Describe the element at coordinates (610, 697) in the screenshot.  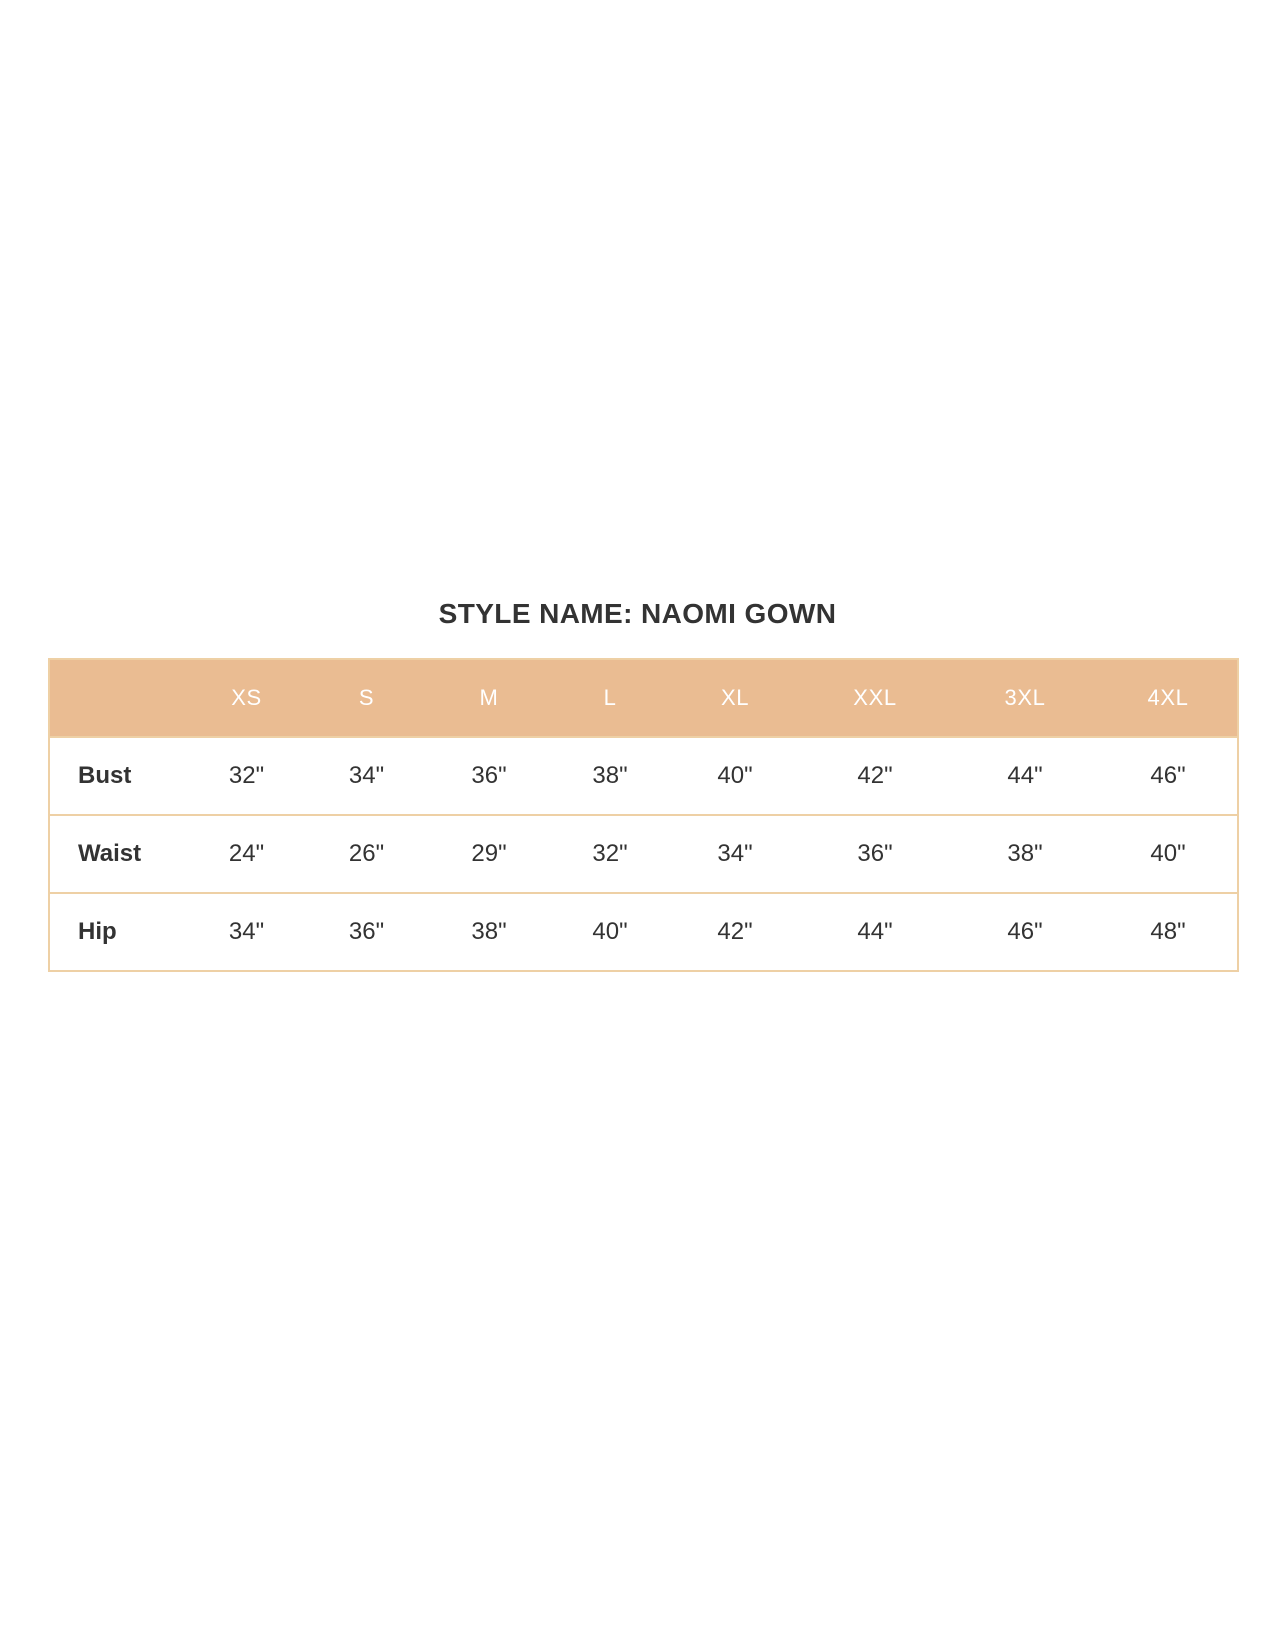
I see `size-col-header-l: L` at that location.